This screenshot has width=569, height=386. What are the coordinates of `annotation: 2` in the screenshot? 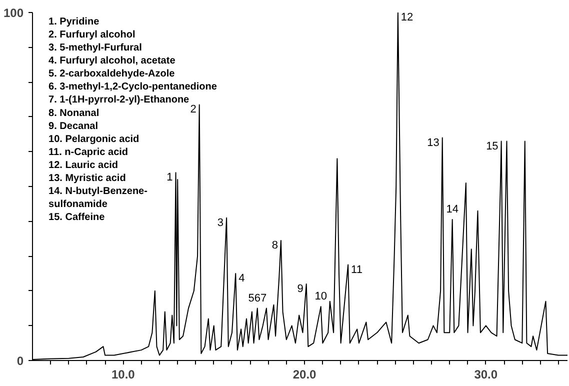 It's located at (193, 110).